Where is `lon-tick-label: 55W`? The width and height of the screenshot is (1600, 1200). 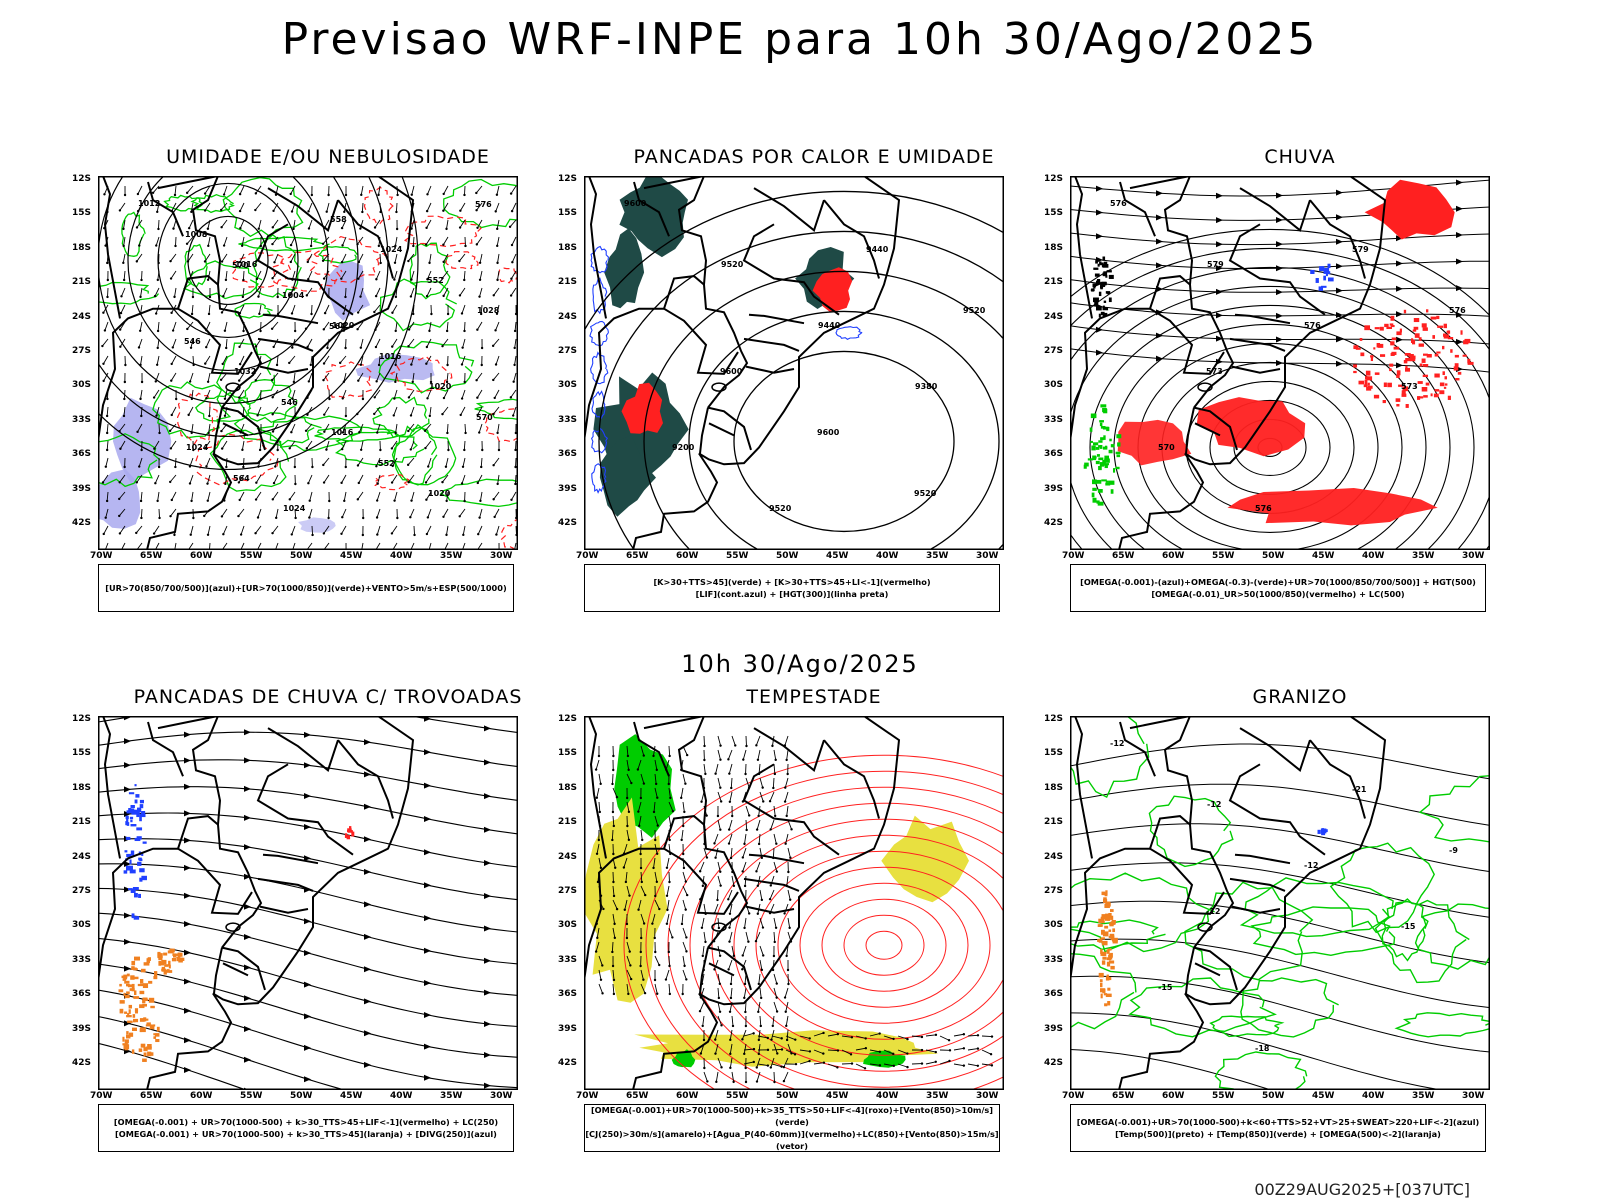 lon-tick-label: 55W is located at coordinates (251, 1096).